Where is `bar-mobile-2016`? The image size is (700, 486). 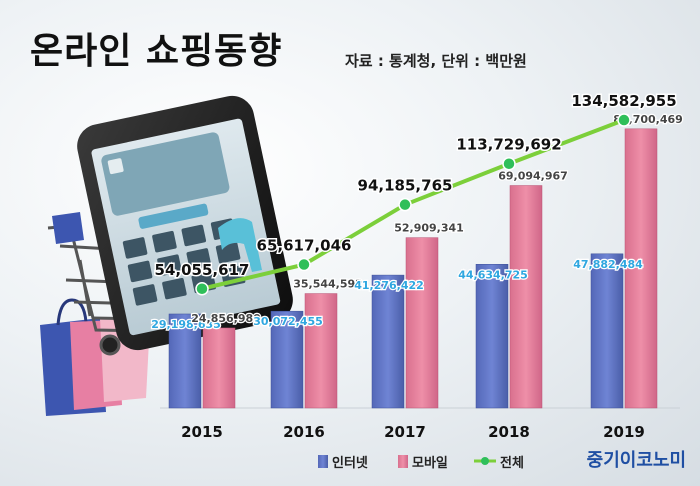 bar-mobile-2016 is located at coordinates (321, 351).